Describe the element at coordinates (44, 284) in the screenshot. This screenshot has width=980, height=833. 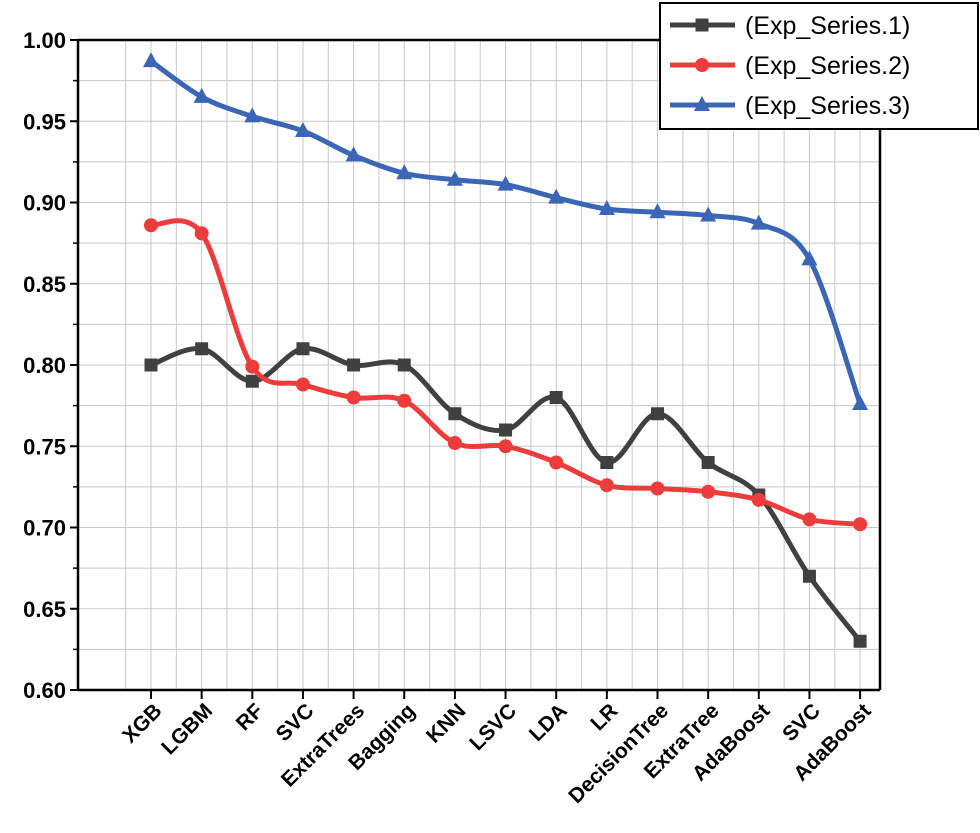
I see `y-tick-label: 0.85` at that location.